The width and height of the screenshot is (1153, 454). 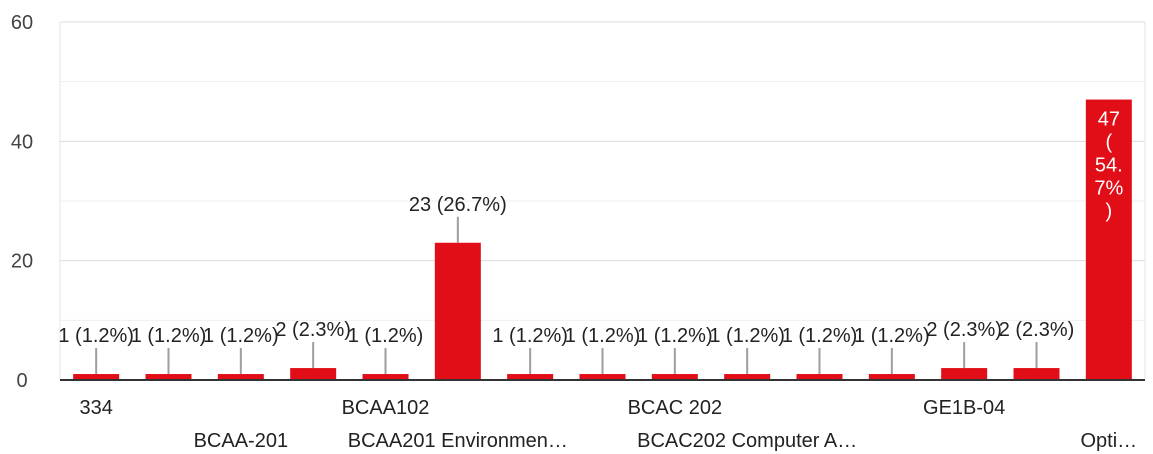 What do you see at coordinates (21, 381) in the screenshot?
I see `y-tick-label: 0` at bounding box center [21, 381].